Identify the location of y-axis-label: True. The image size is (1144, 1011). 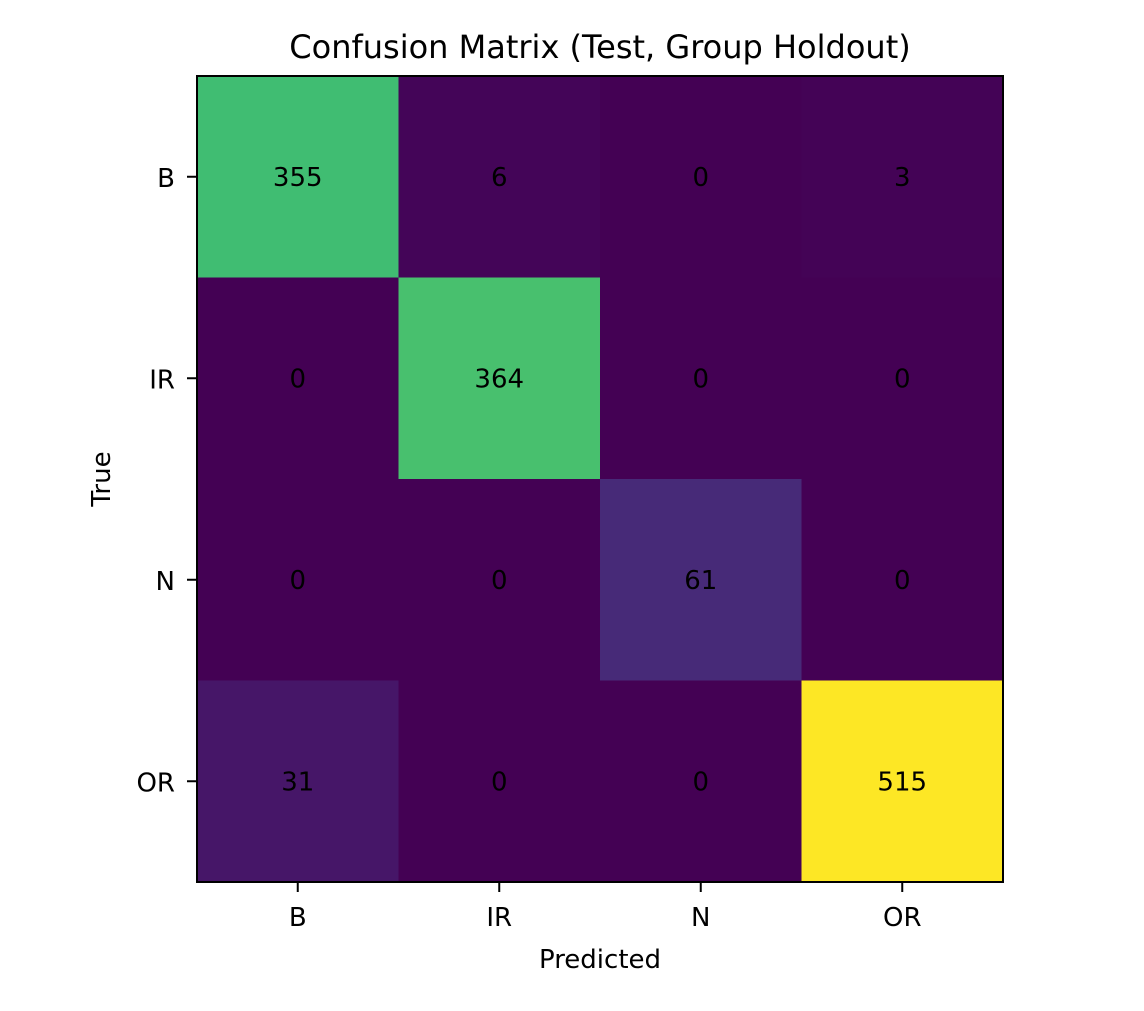
(102, 479).